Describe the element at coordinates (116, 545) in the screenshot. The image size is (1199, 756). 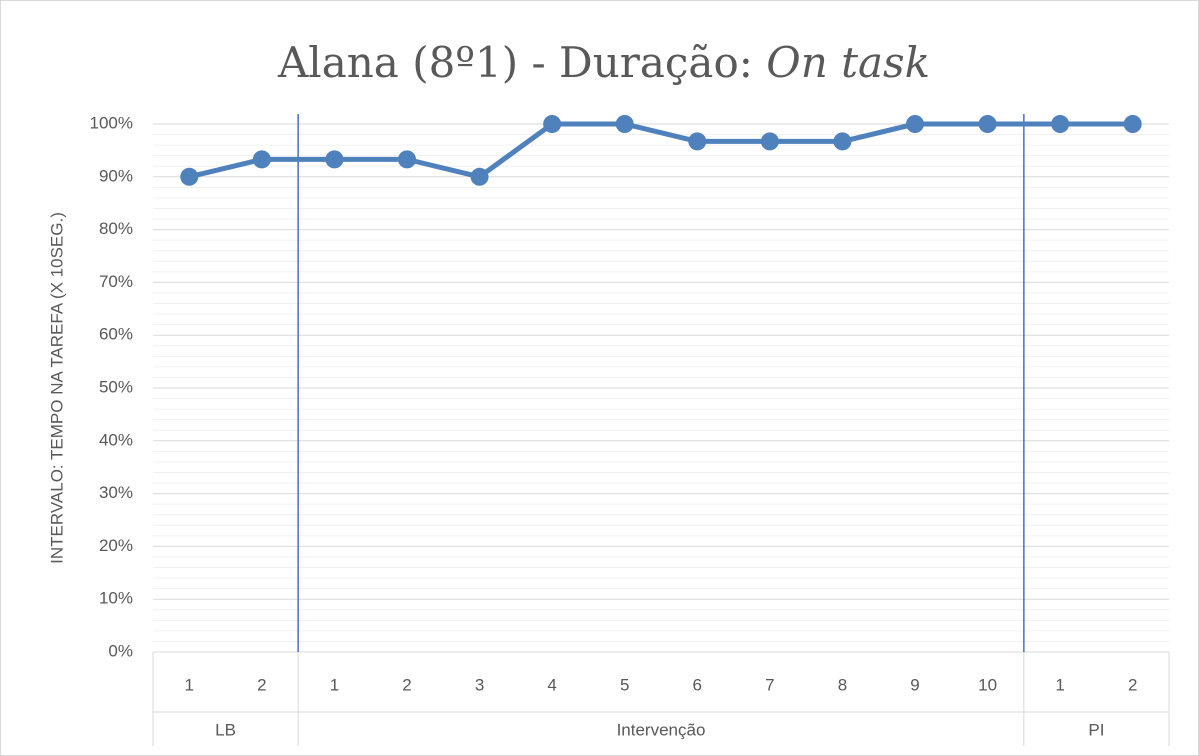
I see `y-tick-label: 20%` at that location.